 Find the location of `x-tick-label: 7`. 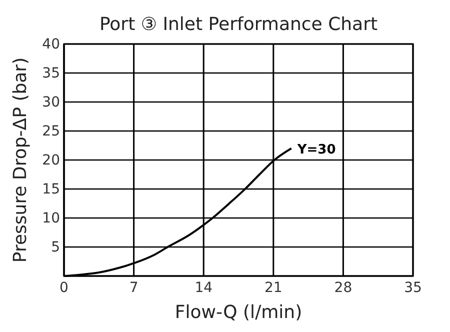

x-tick-label: 7 is located at coordinates (133, 288).